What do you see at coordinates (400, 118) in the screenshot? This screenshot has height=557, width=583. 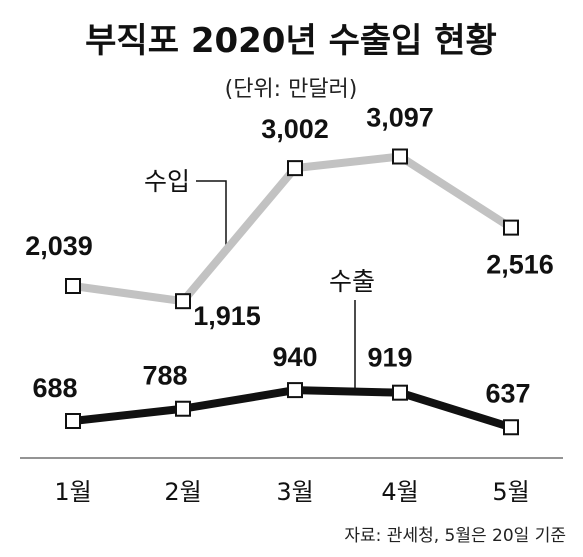 I see `import-value-label-4: 3,097` at bounding box center [400, 118].